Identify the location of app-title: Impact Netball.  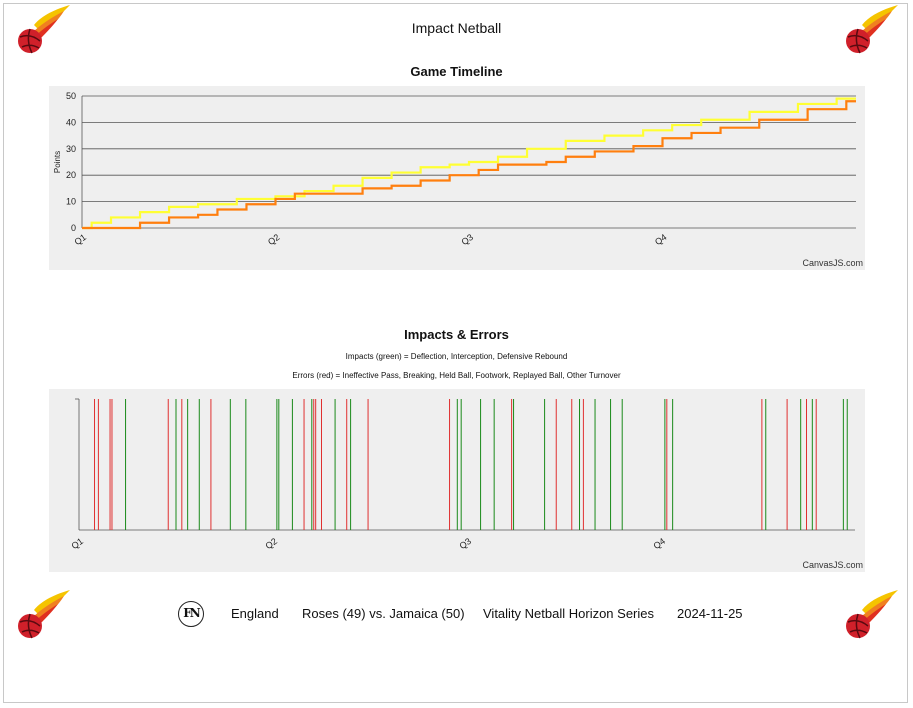
(456, 28).